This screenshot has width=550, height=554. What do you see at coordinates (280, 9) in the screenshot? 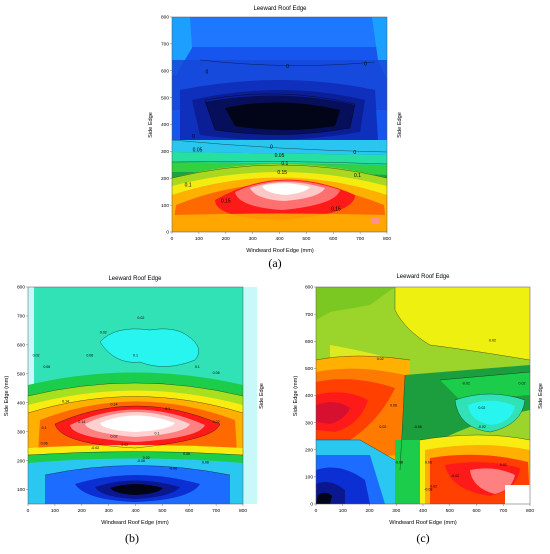
I see `panel-a-title: Leeward Roof Edge` at bounding box center [280, 9].